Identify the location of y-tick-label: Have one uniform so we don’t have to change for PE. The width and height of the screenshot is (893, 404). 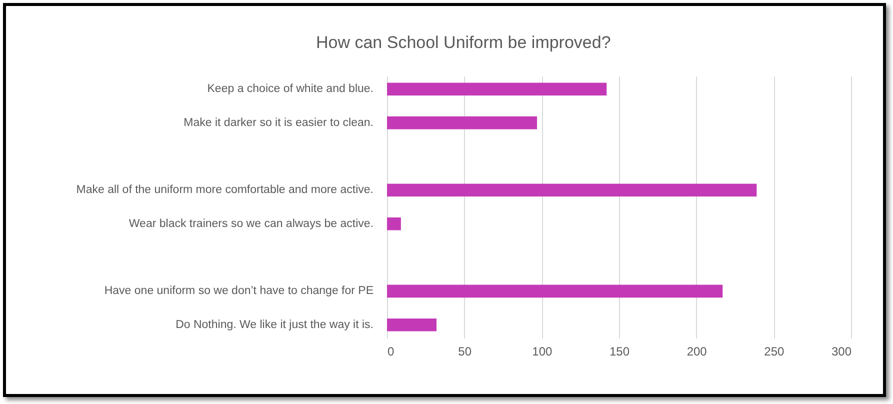
(239, 291).